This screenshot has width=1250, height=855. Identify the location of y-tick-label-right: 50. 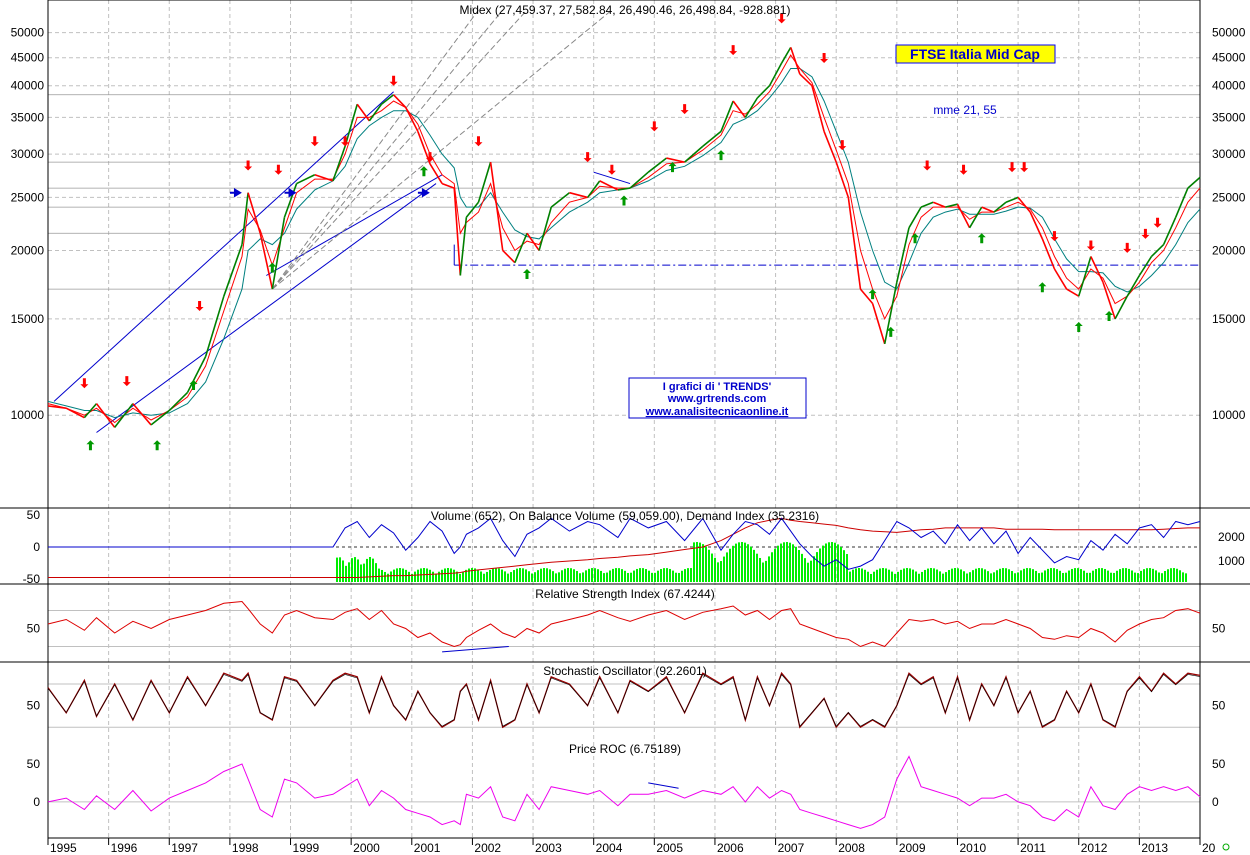
(1219, 764).